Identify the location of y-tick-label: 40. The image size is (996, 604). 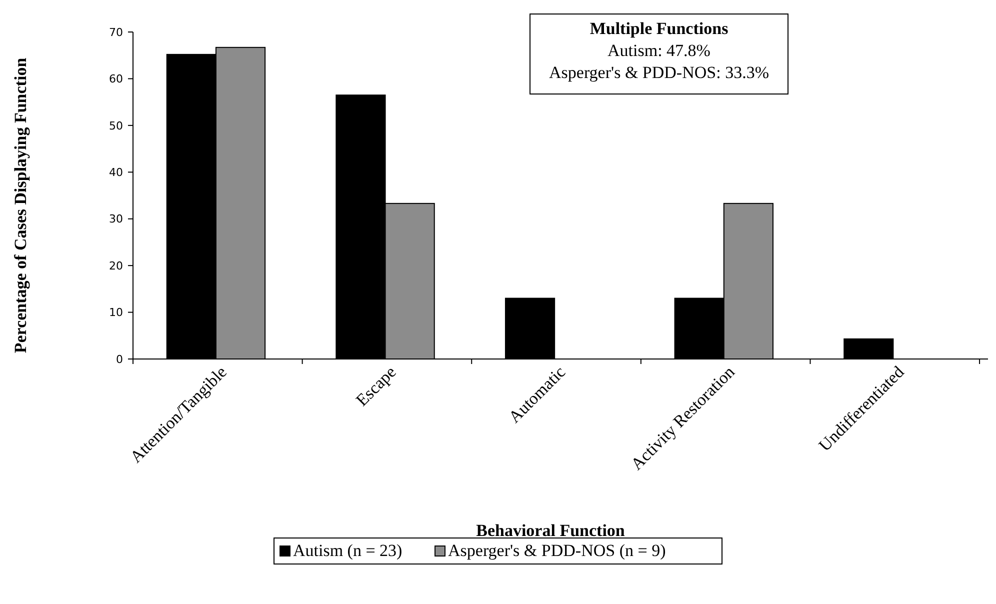
(116, 172).